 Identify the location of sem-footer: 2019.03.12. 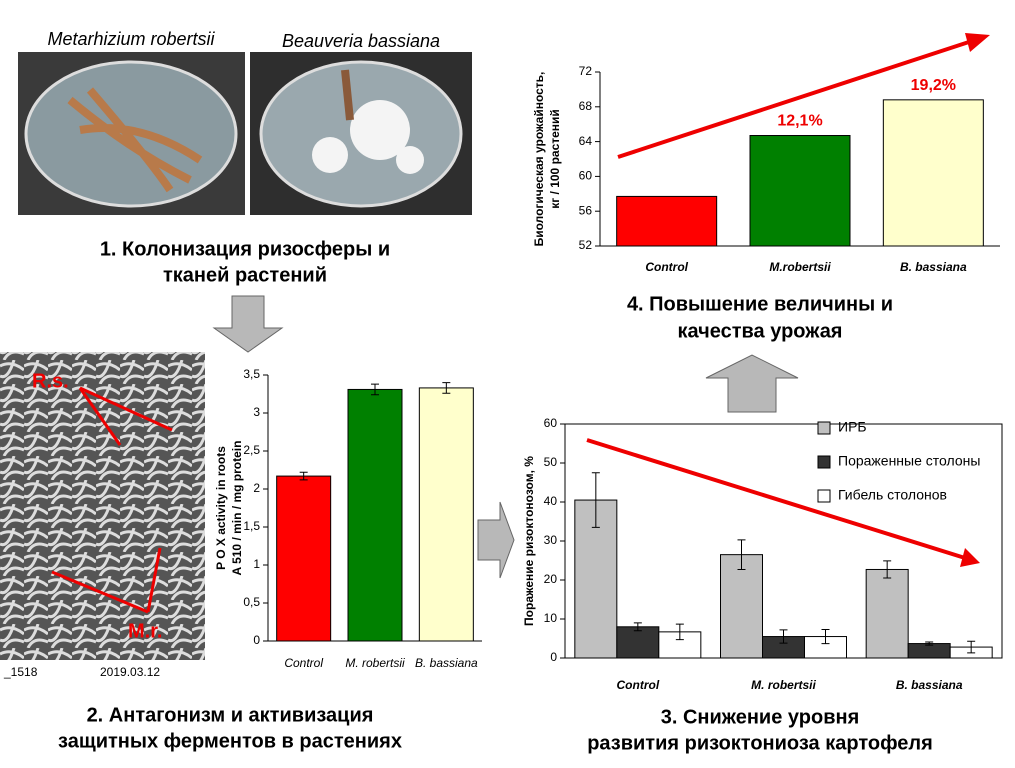
(130, 672).